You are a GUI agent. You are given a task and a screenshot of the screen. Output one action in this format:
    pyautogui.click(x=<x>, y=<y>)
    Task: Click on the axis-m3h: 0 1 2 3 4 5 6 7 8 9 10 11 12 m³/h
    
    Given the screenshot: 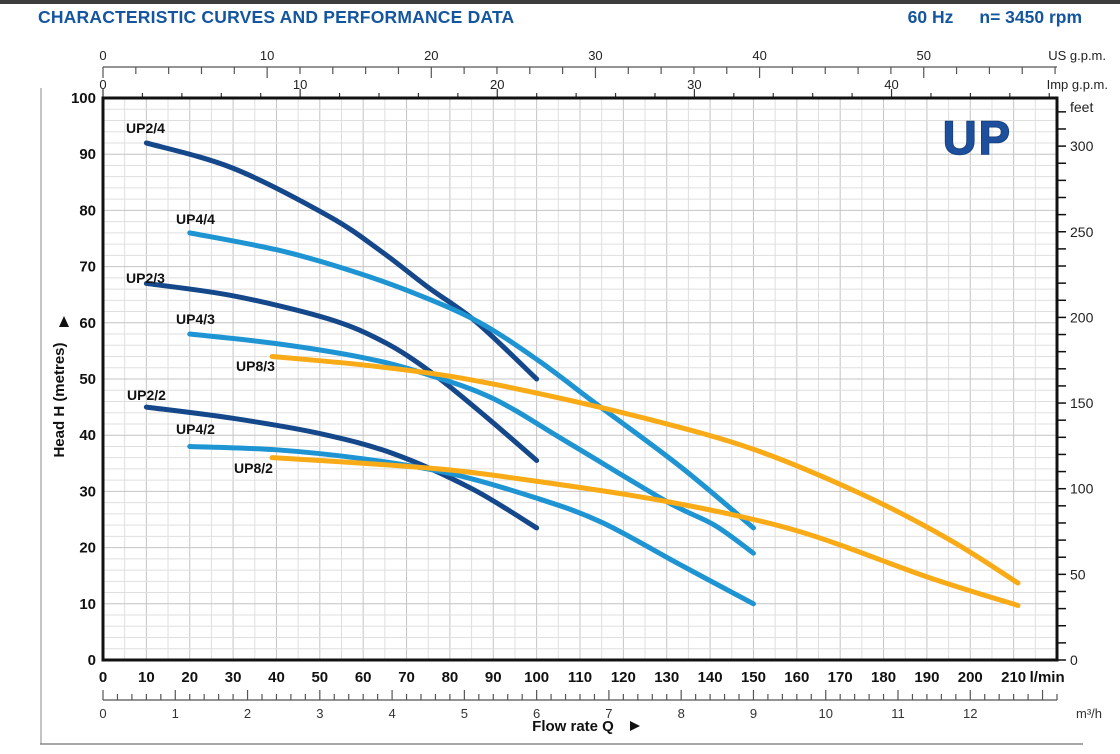 What is the action you would take?
    pyautogui.click(x=600, y=705)
    